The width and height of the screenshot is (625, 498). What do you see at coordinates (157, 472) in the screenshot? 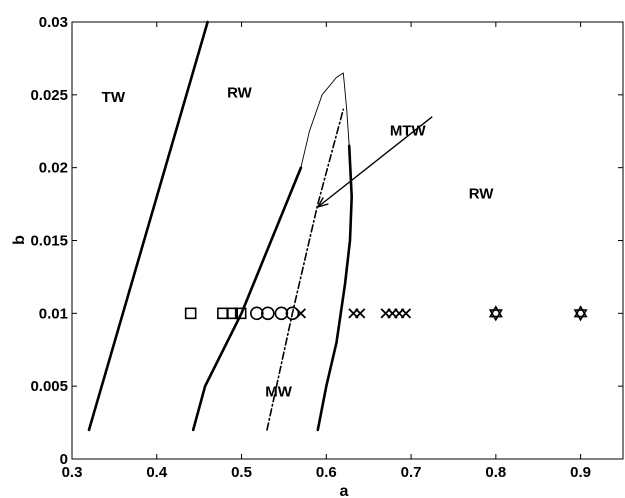
I see `x-tick-label: 0.4` at bounding box center [157, 472].